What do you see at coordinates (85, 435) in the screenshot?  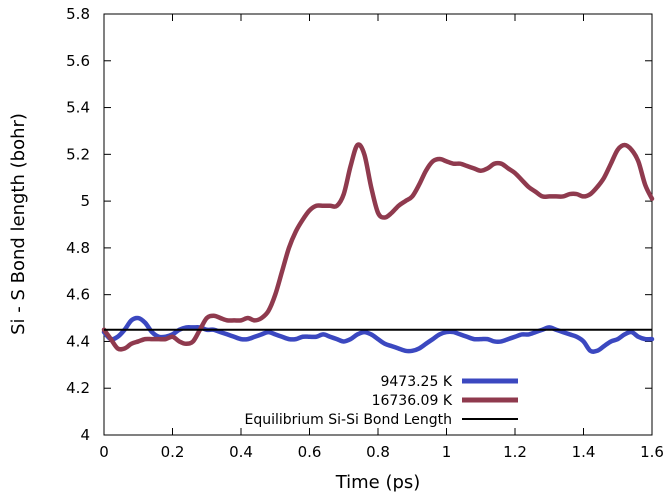 I see `y-tick-label: 4` at bounding box center [85, 435].